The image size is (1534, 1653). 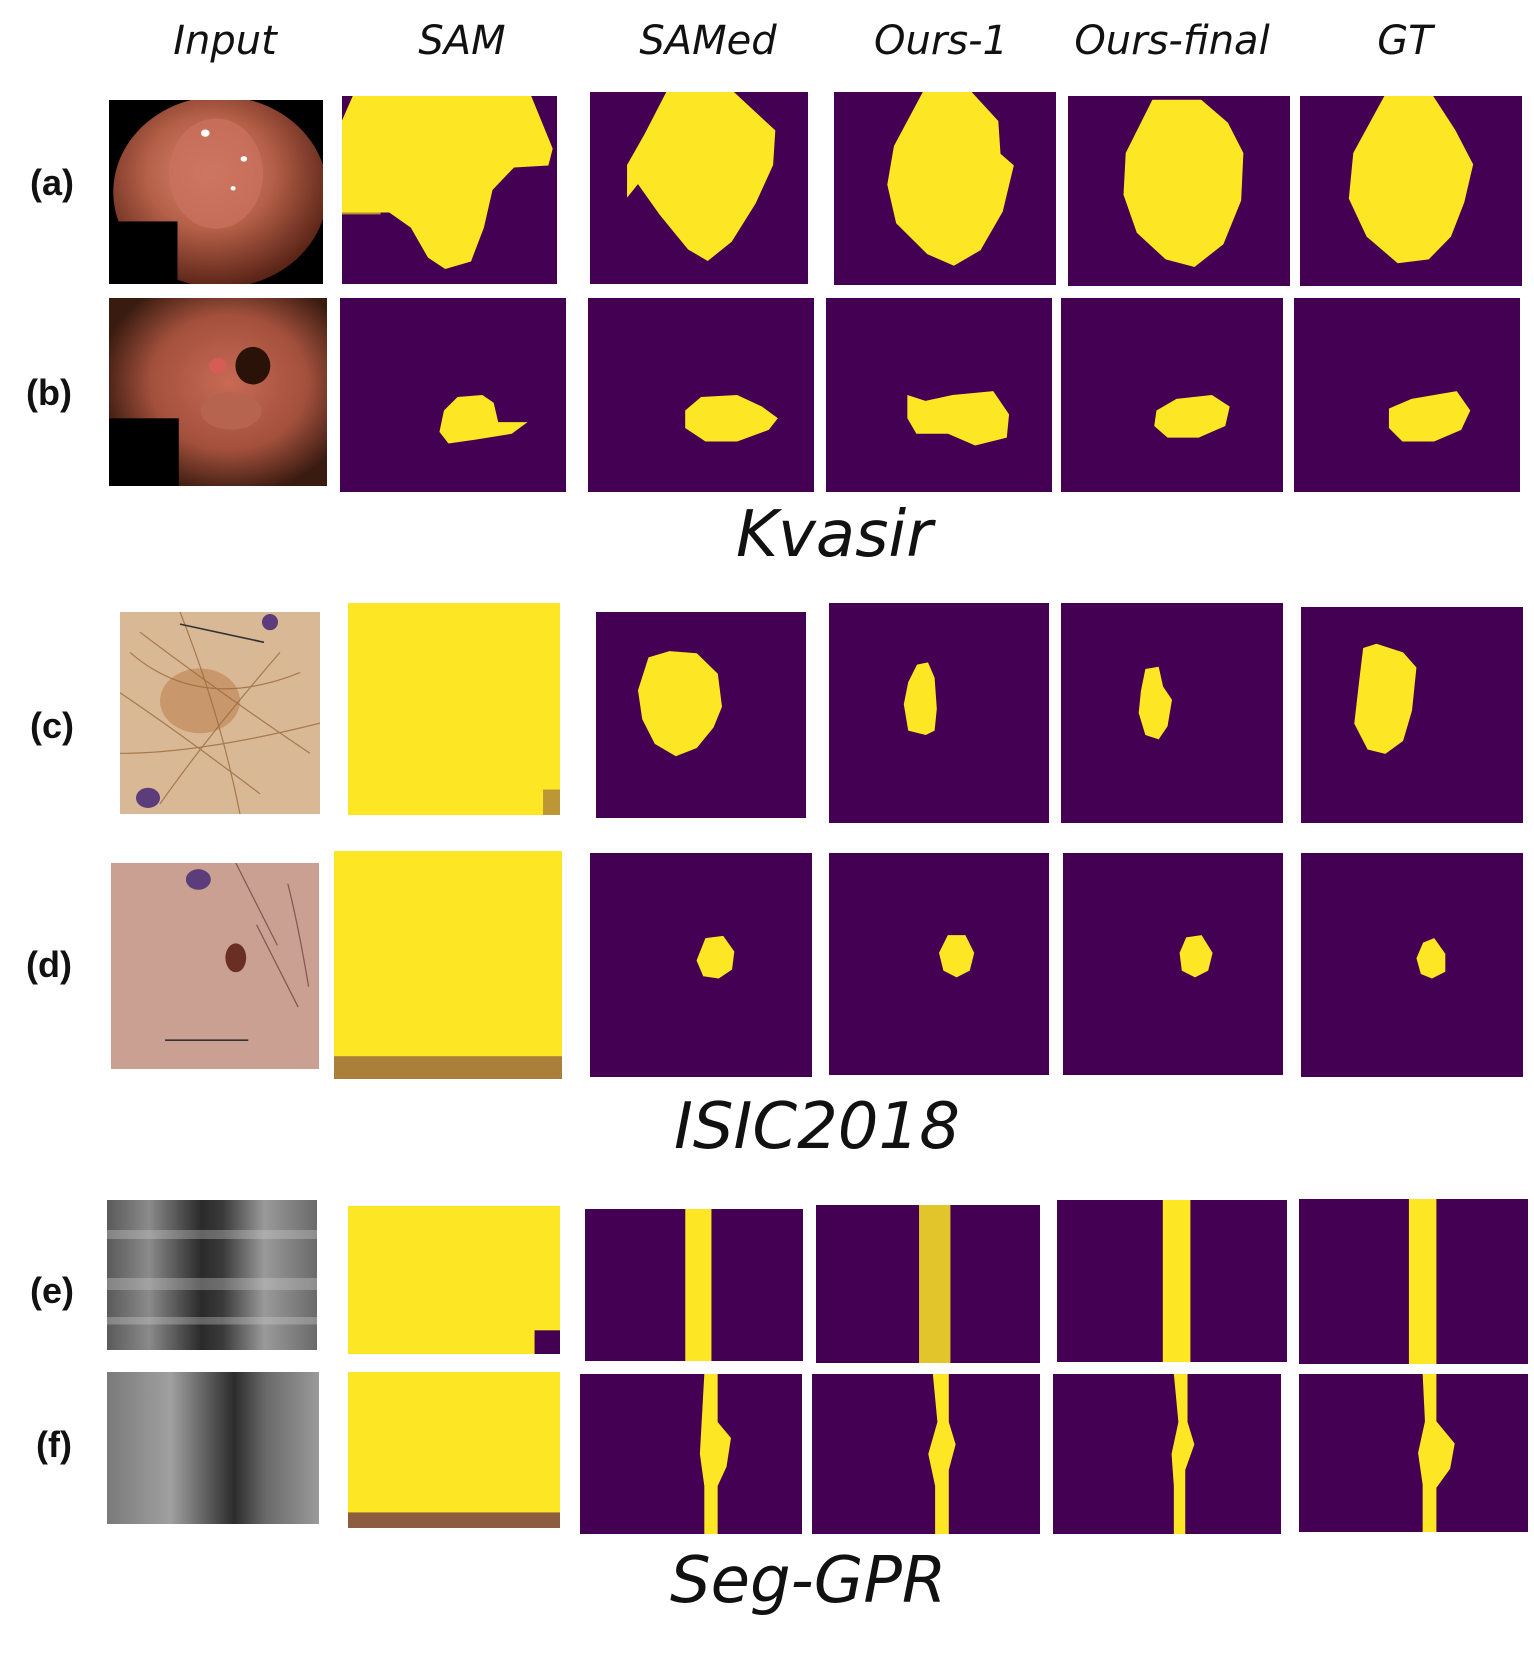 What do you see at coordinates (1412, 965) in the screenshot?
I see `mask-gt-d` at bounding box center [1412, 965].